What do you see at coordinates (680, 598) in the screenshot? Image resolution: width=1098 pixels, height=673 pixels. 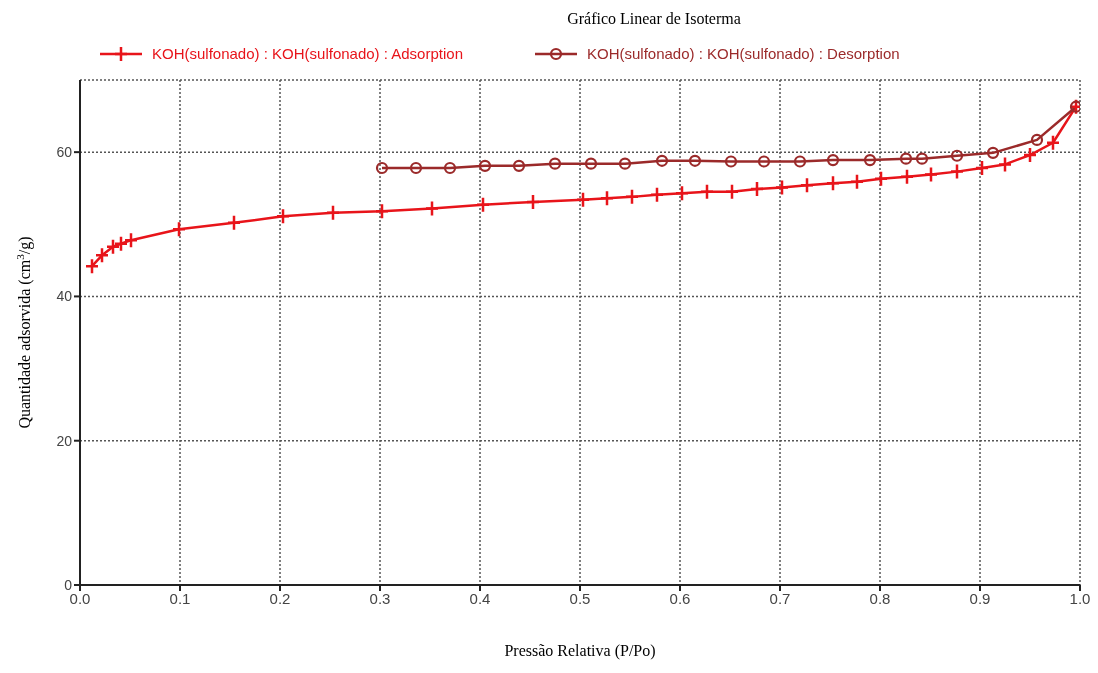 I see `x-tick-label: 0.6` at bounding box center [680, 598].